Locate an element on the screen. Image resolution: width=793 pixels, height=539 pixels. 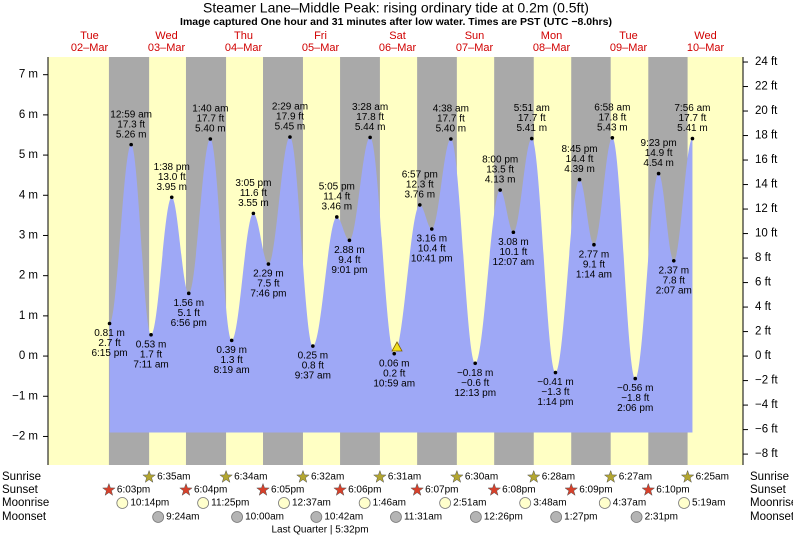
day-date: 02–Mar is located at coordinates (90, 48).